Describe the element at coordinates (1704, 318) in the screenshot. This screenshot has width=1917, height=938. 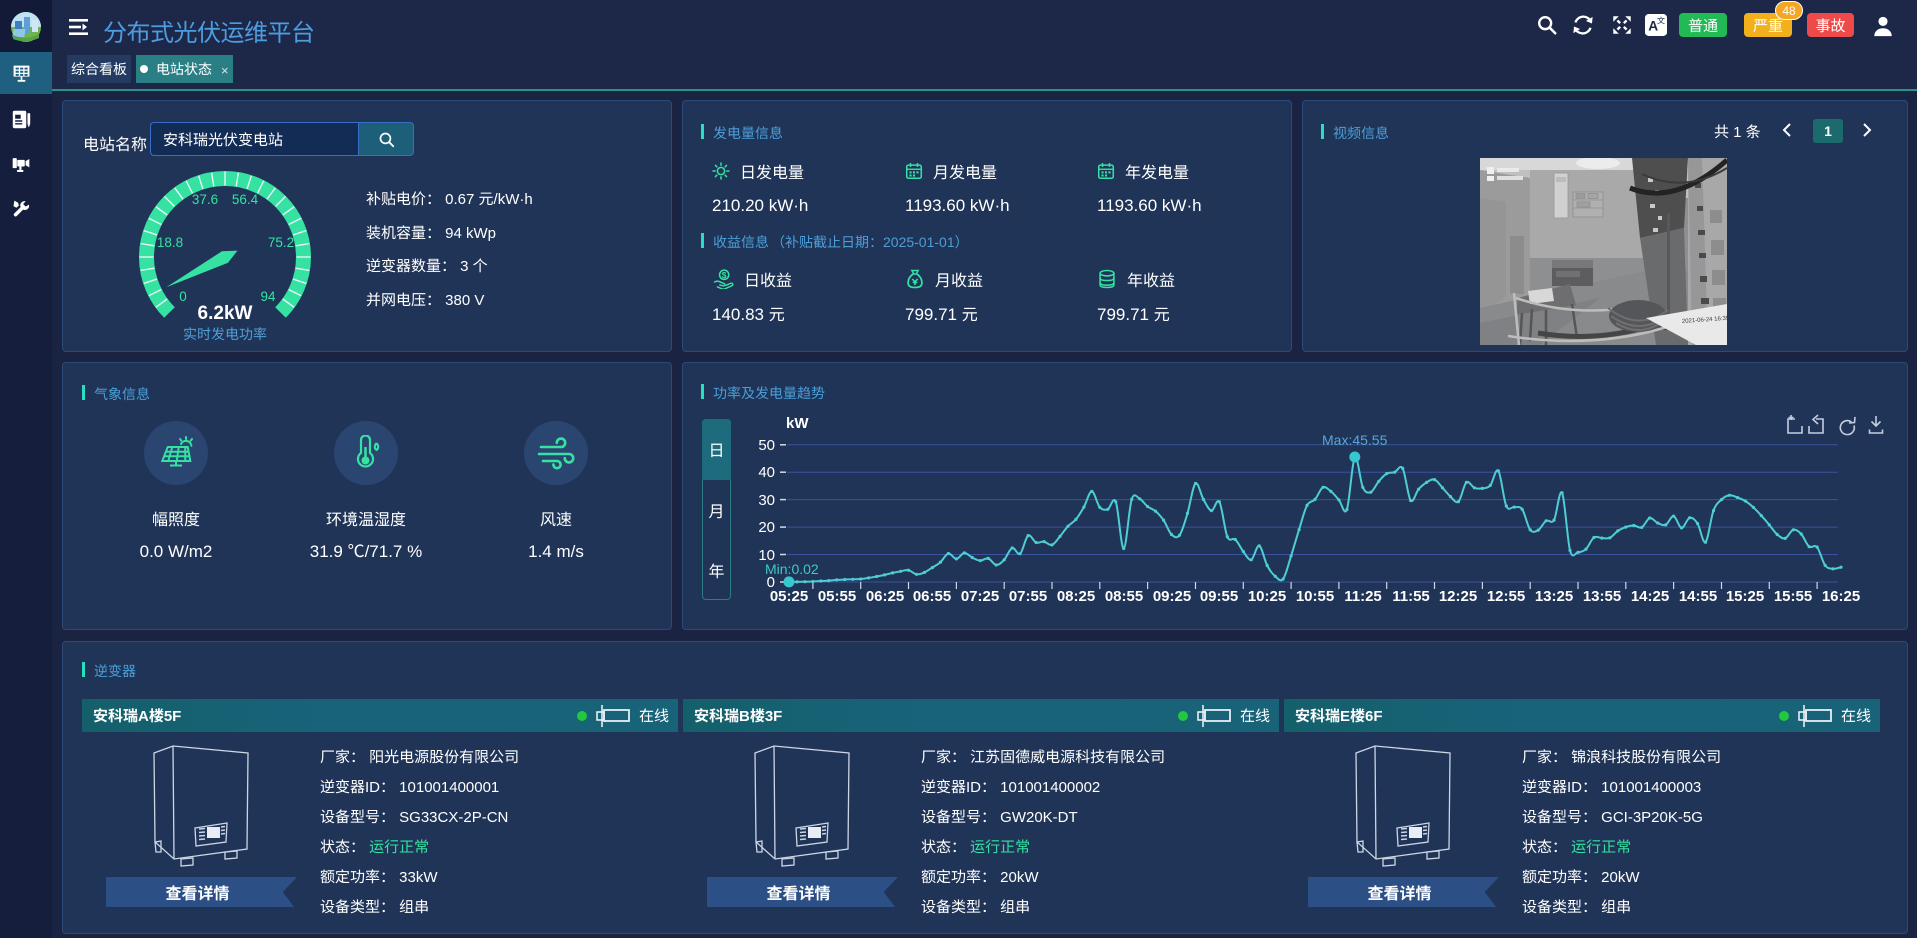
I see `svg-text: 2021-06-24 16:39:10` at that location.